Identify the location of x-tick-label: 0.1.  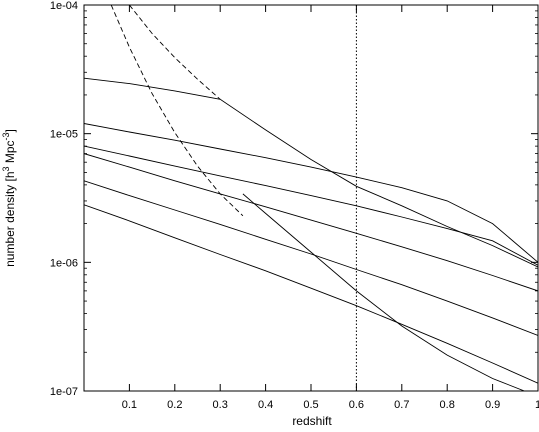
(129, 405).